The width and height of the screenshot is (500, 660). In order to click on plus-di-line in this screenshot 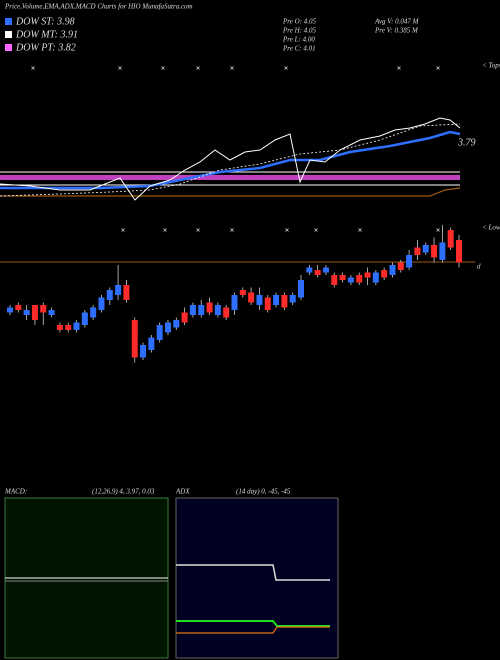, I will do `click(253, 623)`.